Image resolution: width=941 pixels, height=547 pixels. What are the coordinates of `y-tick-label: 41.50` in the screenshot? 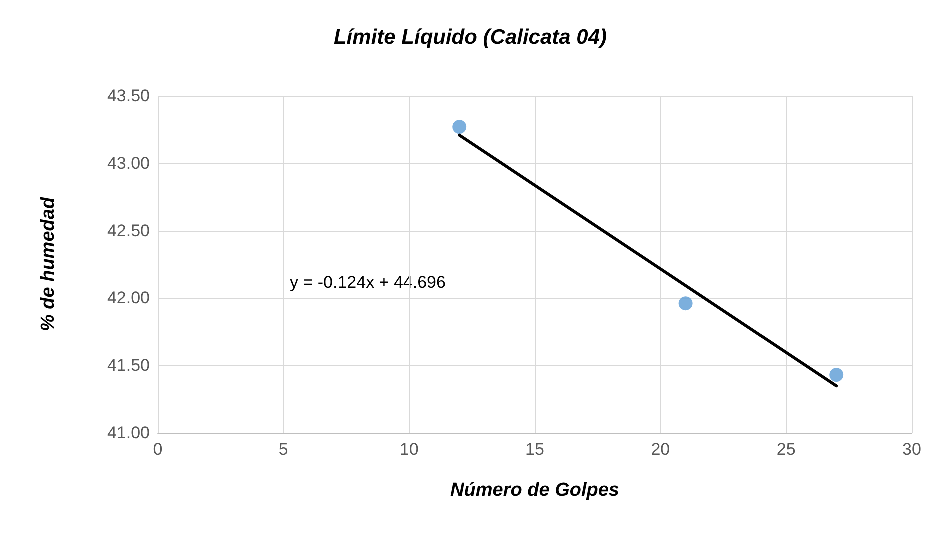 It's located at (128, 366).